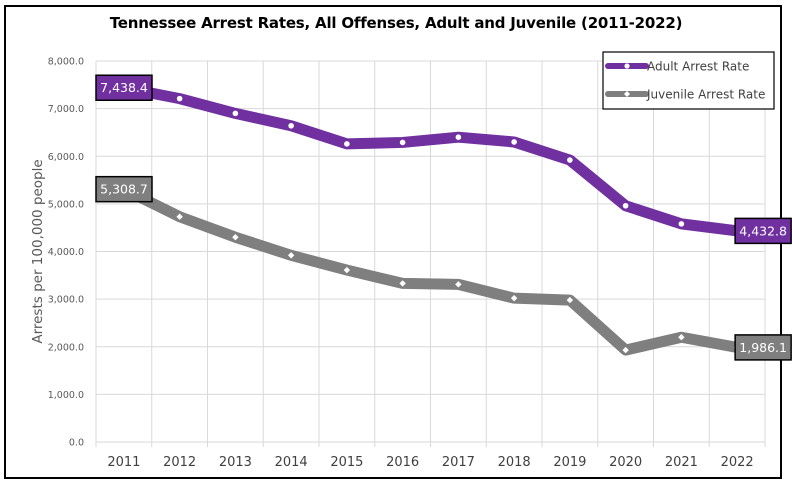  What do you see at coordinates (737, 462) in the screenshot?
I see `x-tick-label: 2022` at bounding box center [737, 462].